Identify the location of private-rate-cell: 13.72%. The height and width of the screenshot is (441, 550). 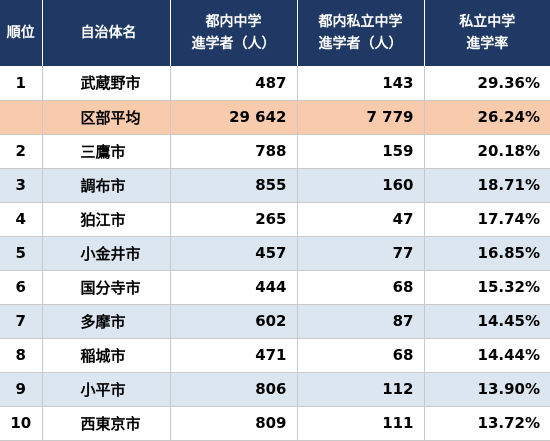
(487, 423).